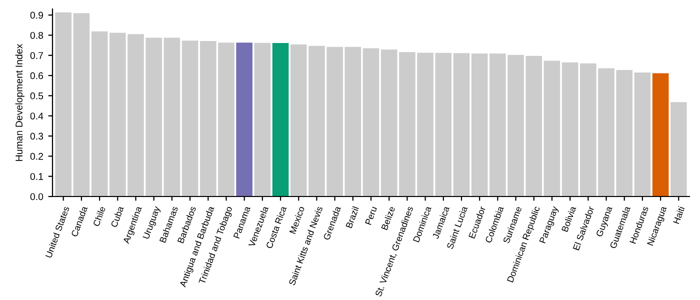  What do you see at coordinates (371, 216) in the screenshot?
I see `x-tick-label: Peru` at bounding box center [371, 216].